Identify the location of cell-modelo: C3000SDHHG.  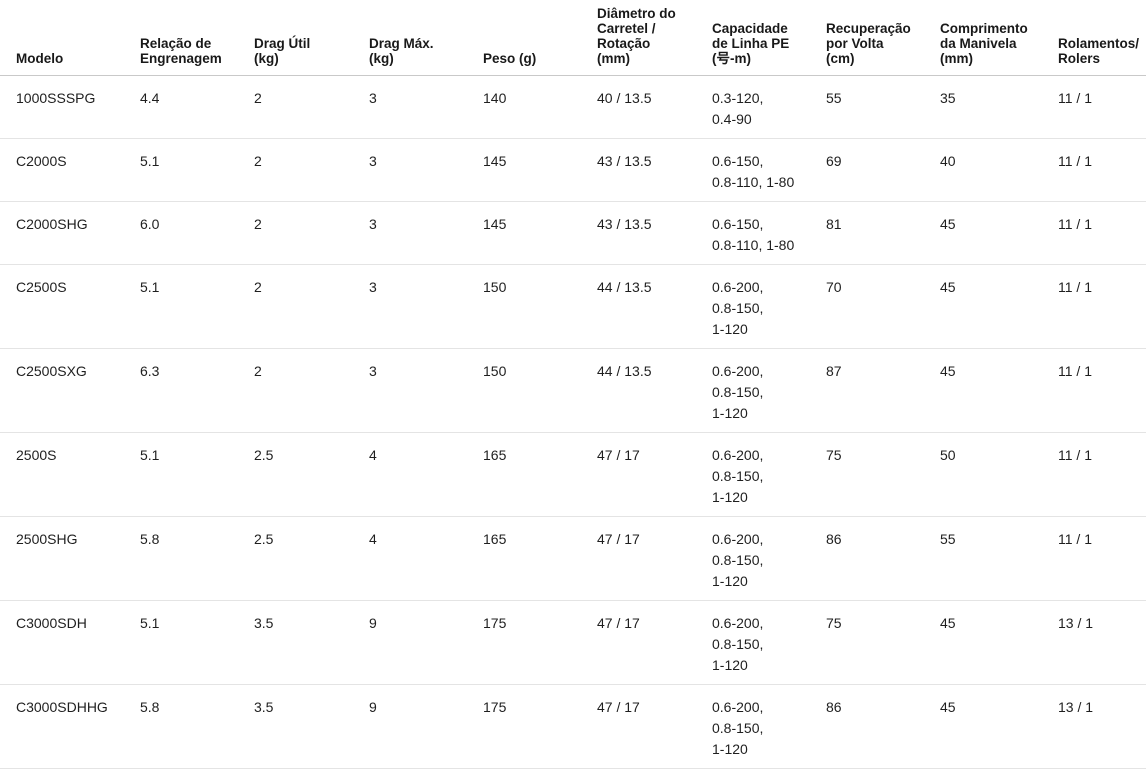
(70, 726).